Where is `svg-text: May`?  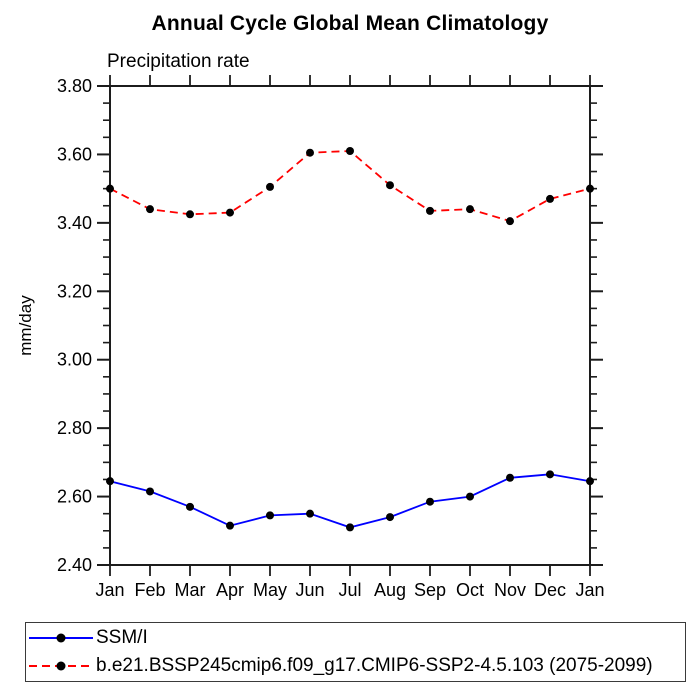
svg-text: May is located at coordinates (270, 590).